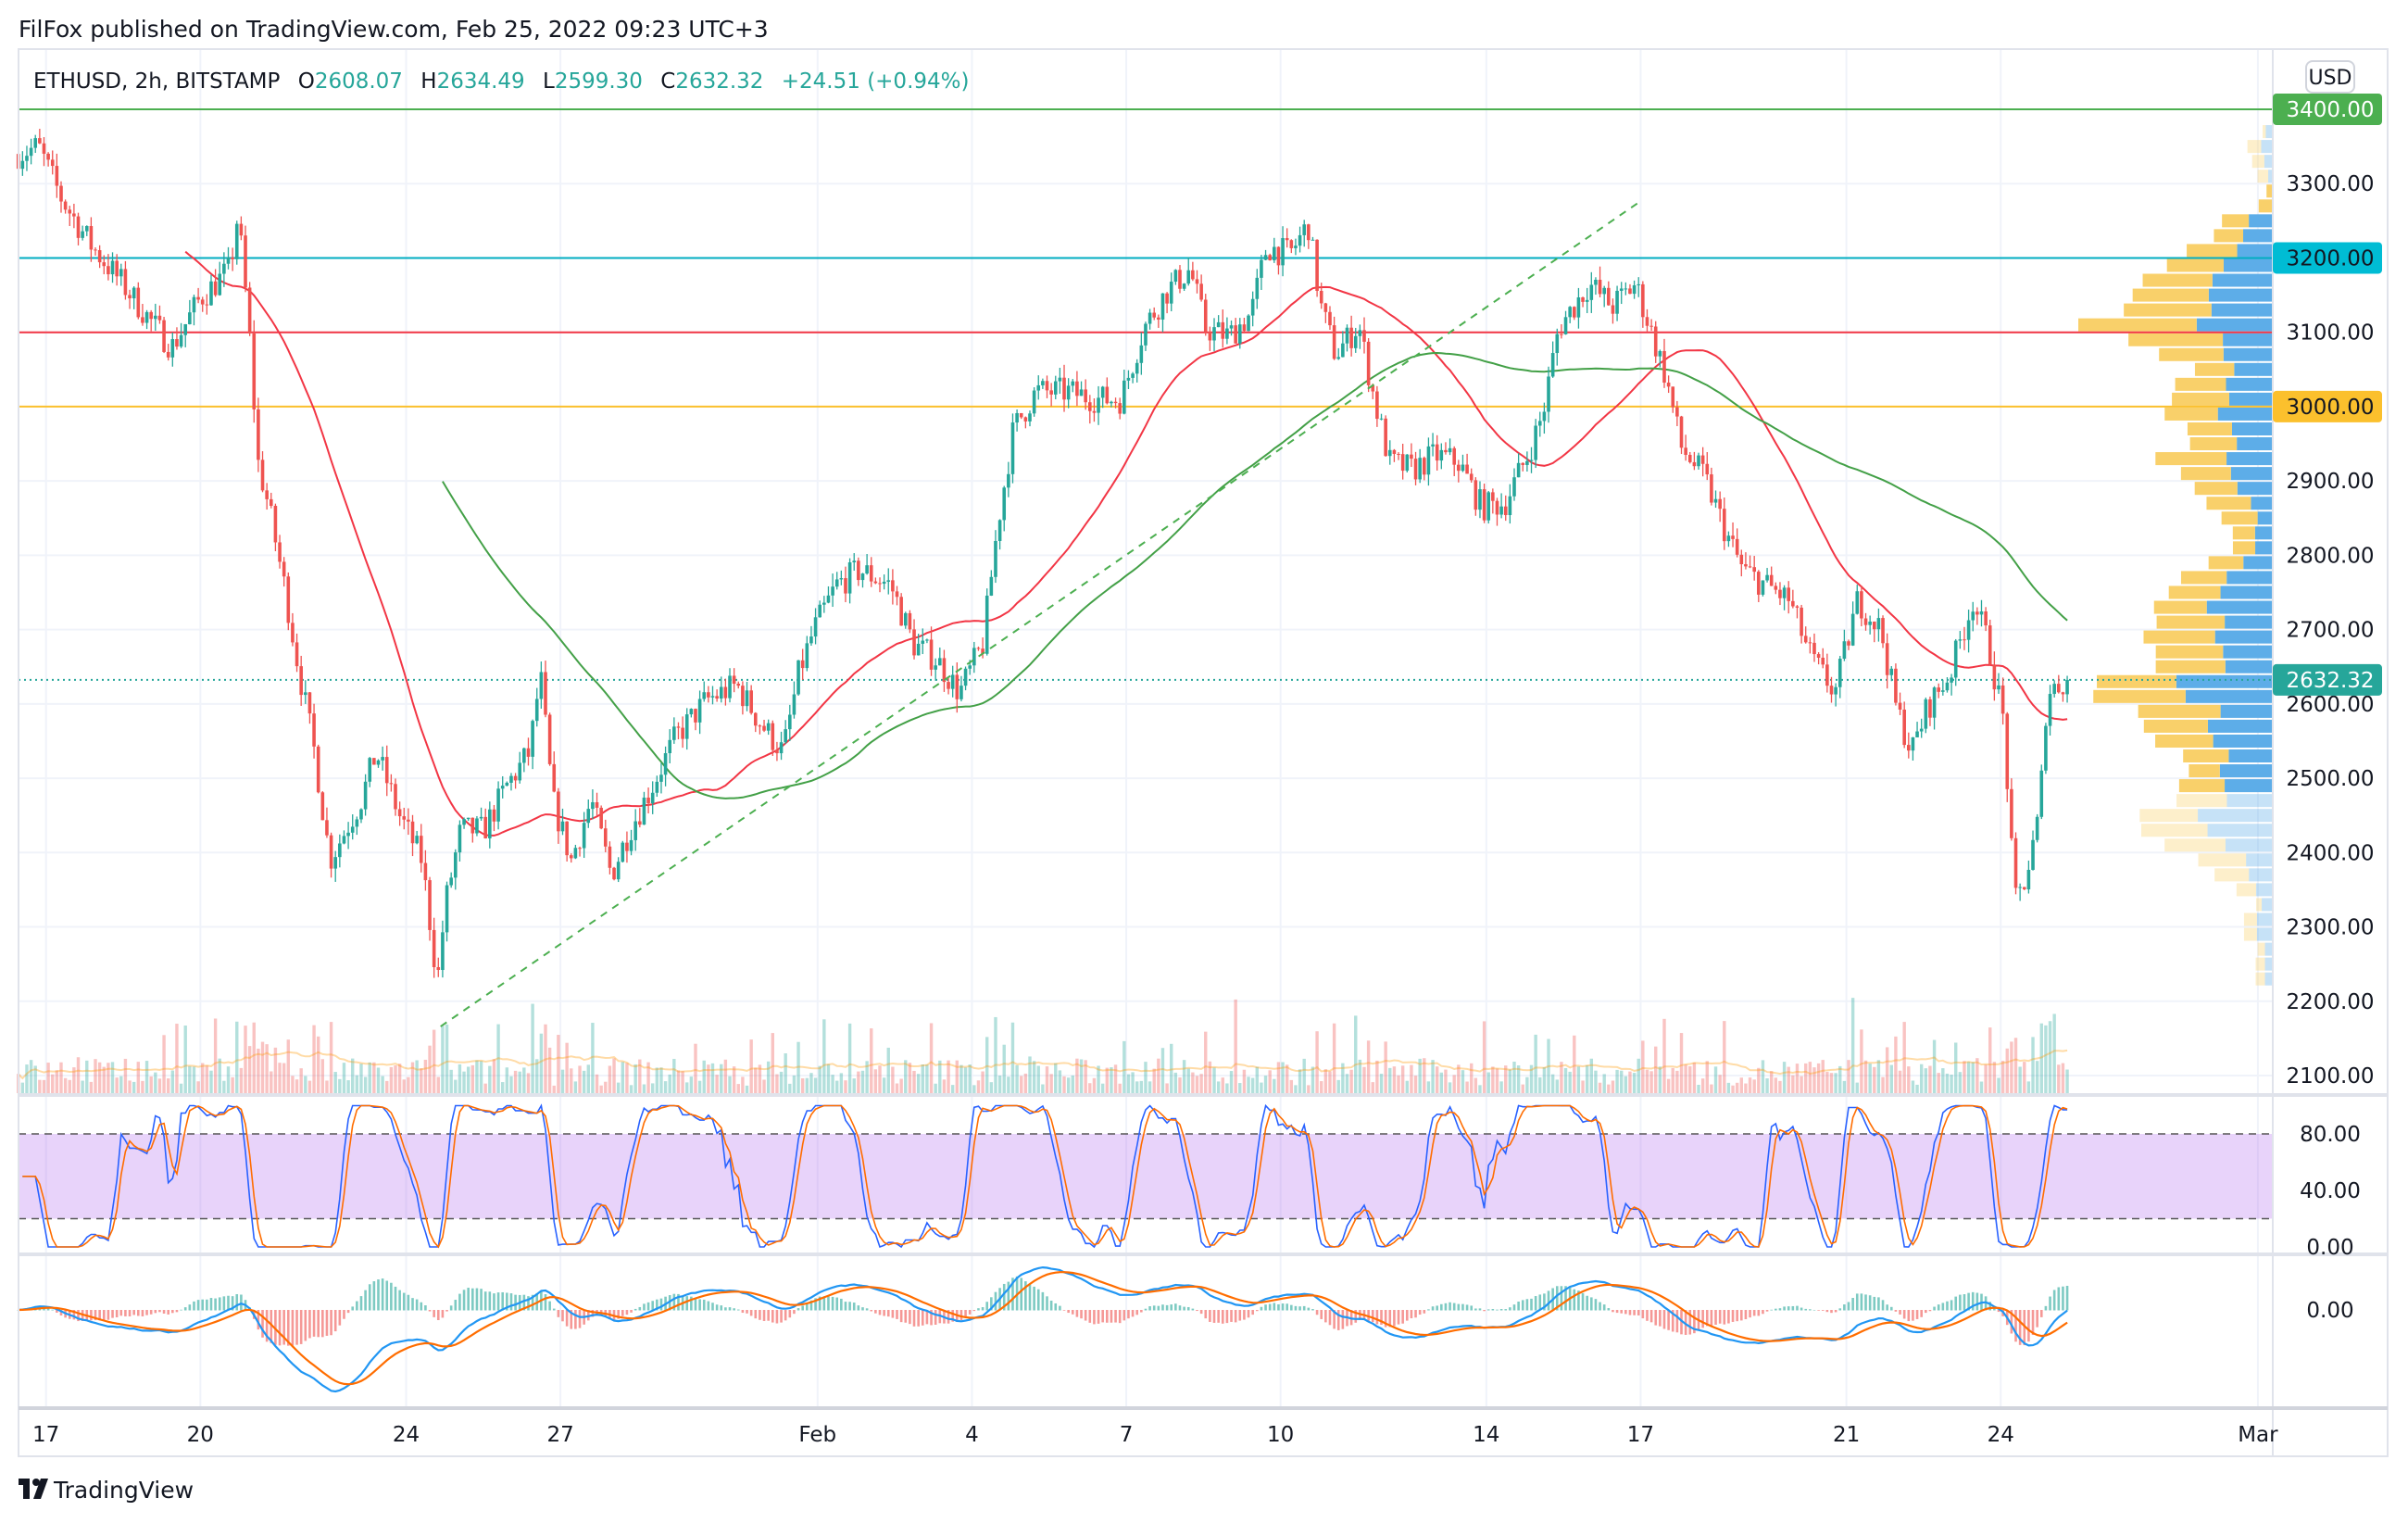  Describe the element at coordinates (2228, 503) in the screenshot. I see `volume-profile-down-bar` at that location.